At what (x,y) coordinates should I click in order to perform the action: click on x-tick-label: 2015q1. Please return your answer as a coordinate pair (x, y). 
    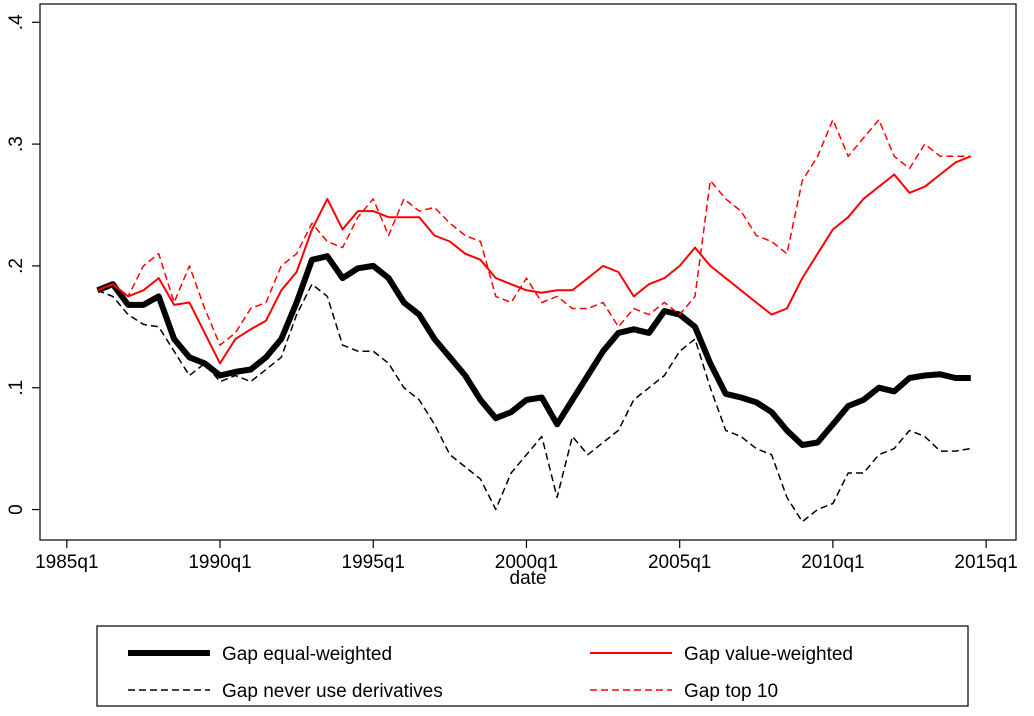
    Looking at the image, I should click on (985, 562).